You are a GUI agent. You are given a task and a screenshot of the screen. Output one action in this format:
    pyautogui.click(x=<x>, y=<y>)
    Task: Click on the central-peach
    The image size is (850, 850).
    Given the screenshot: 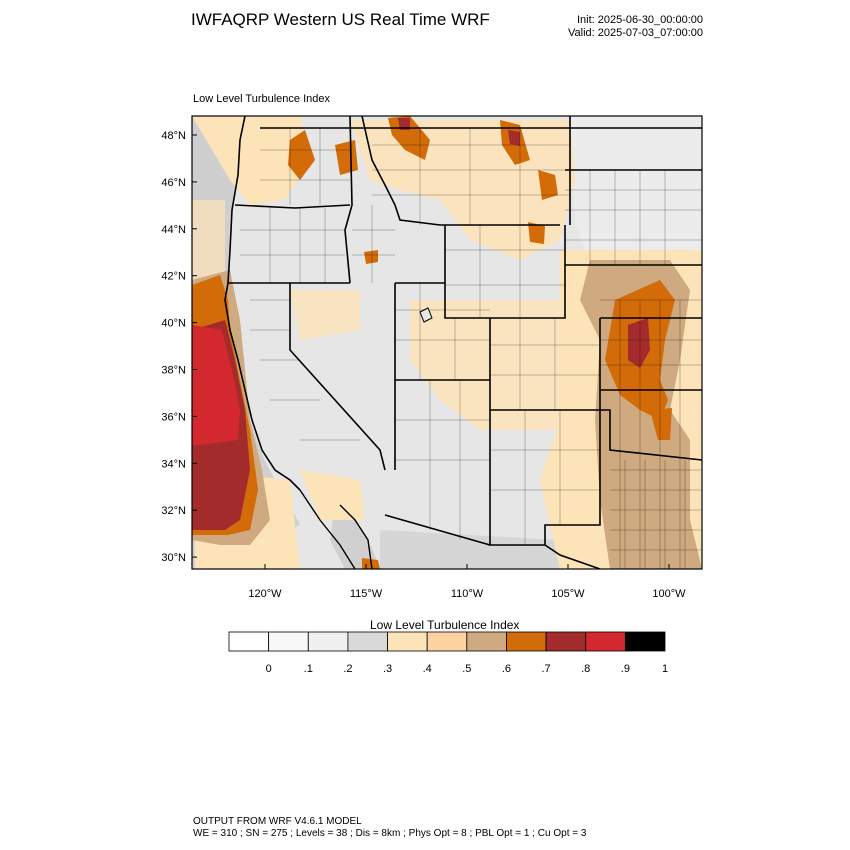 What is the action you would take?
    pyautogui.click(x=505, y=365)
    